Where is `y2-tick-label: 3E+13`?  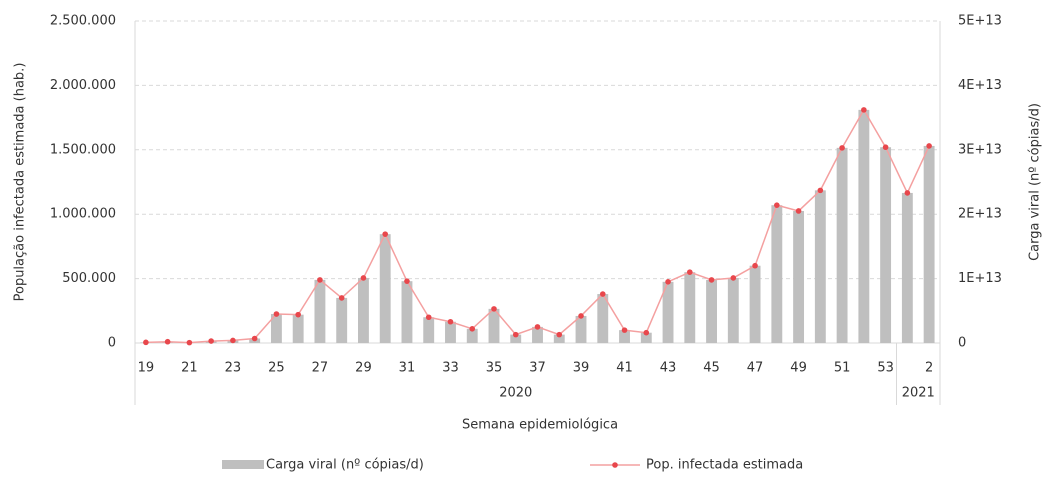 y2-tick-label: 3E+13 is located at coordinates (980, 149).